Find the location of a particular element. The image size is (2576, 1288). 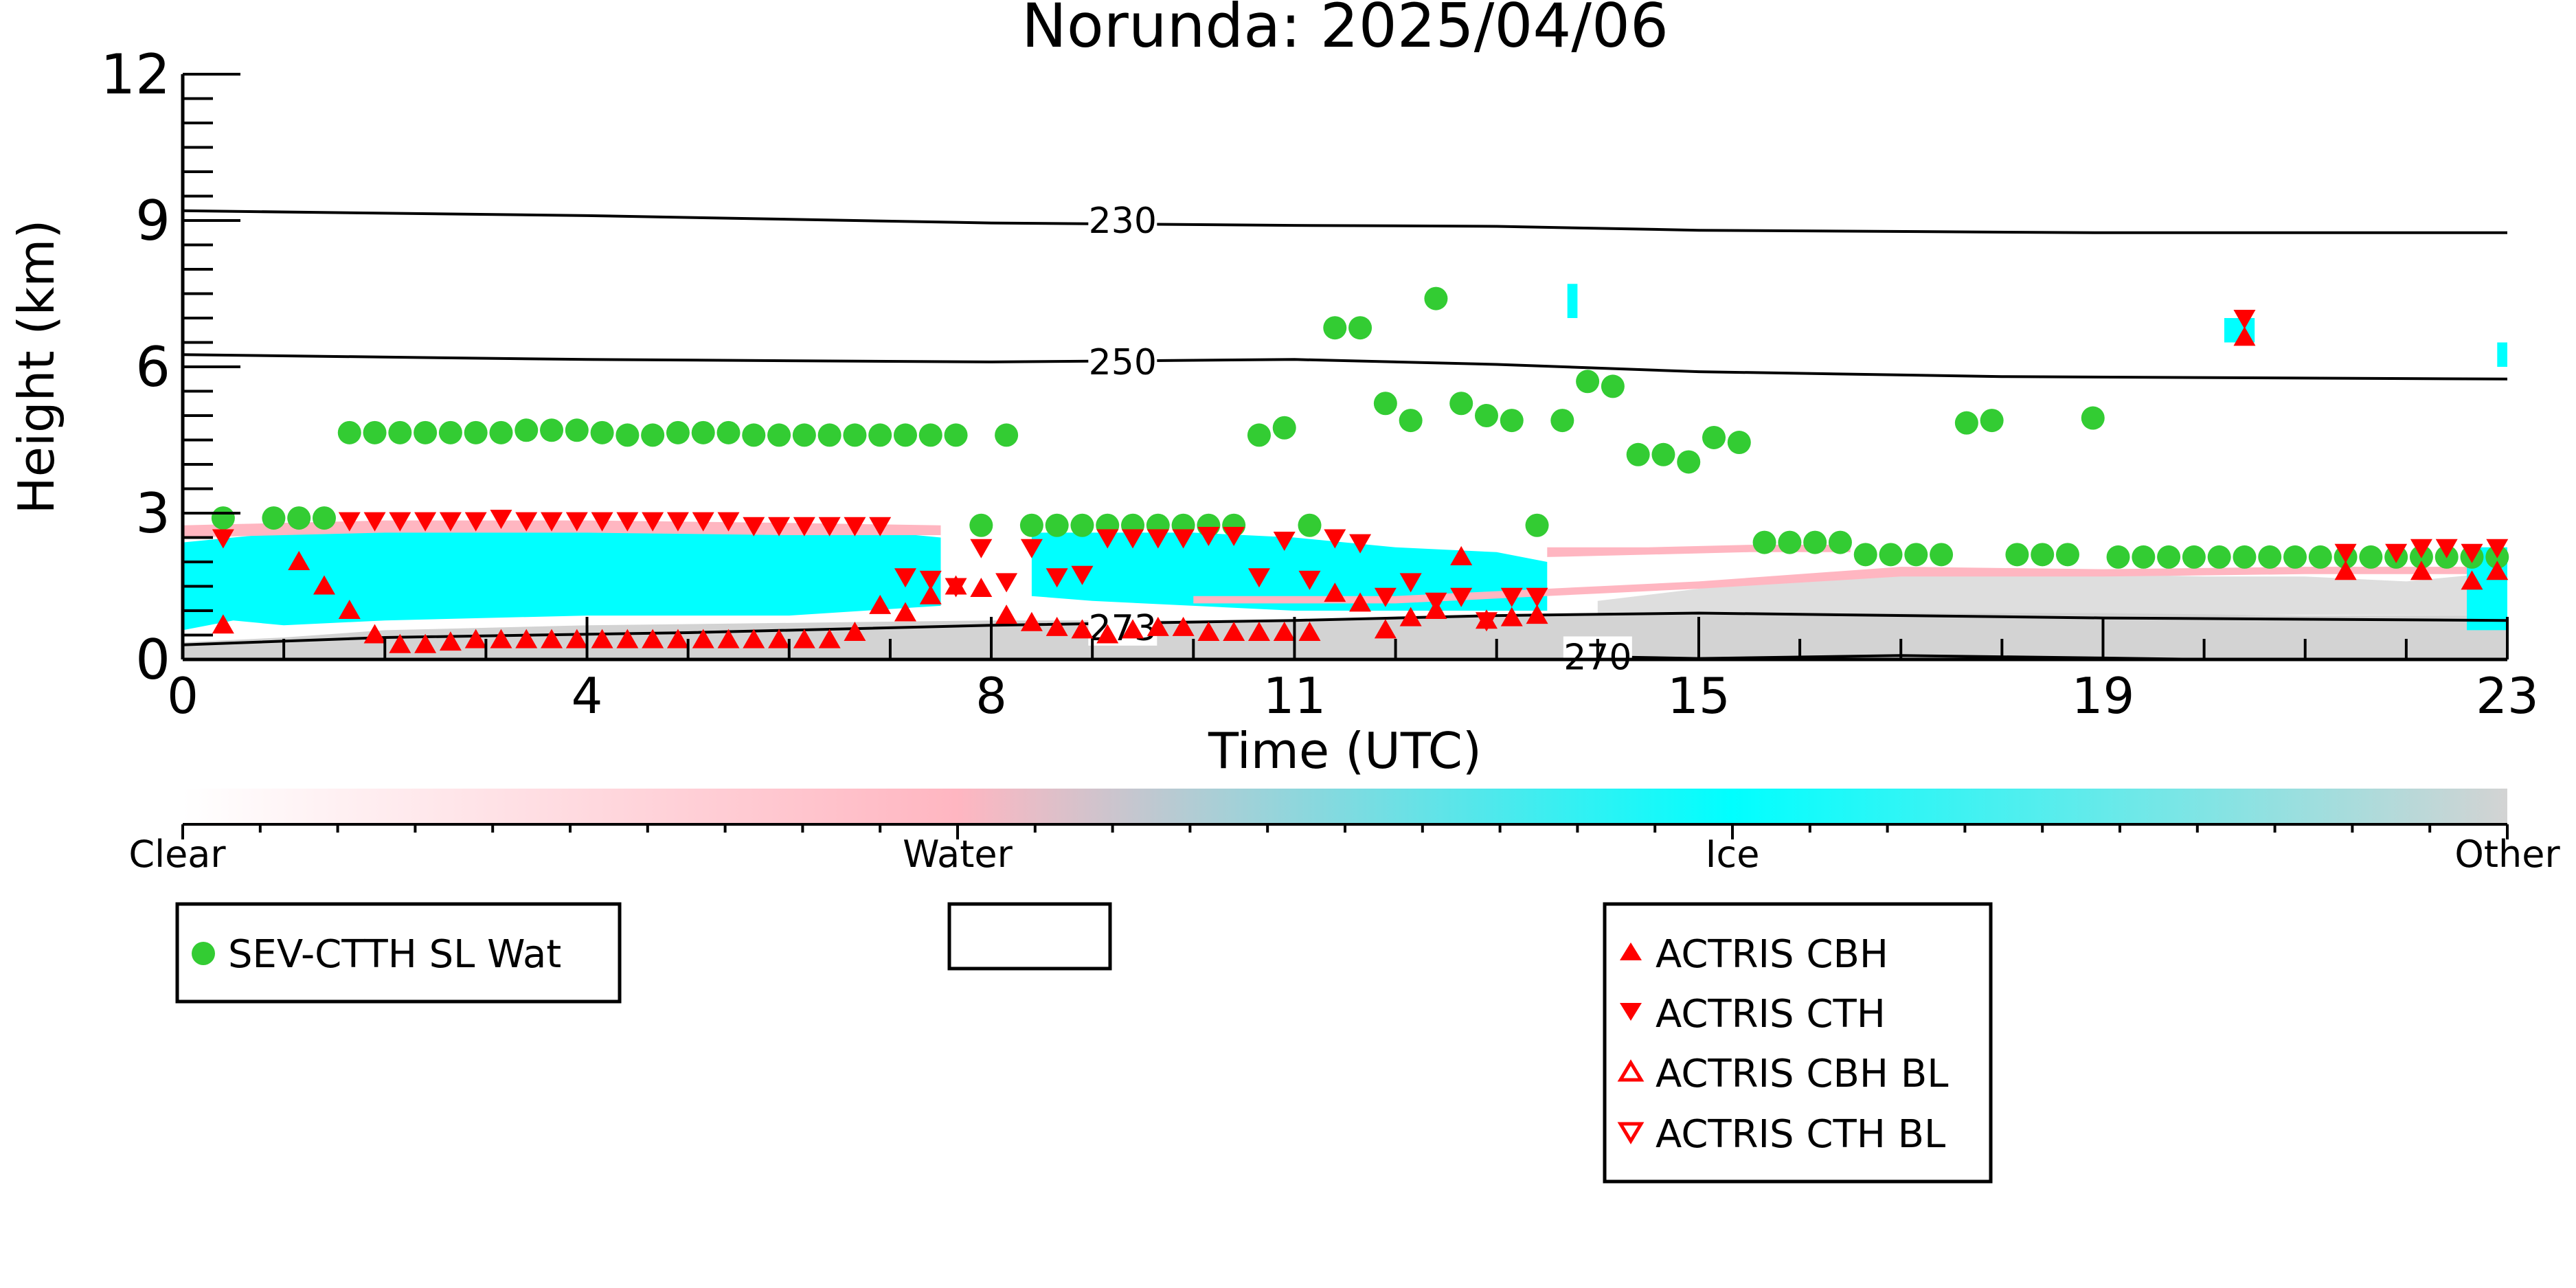

legend-cth-bl-marker is located at coordinates (1631, 1133).